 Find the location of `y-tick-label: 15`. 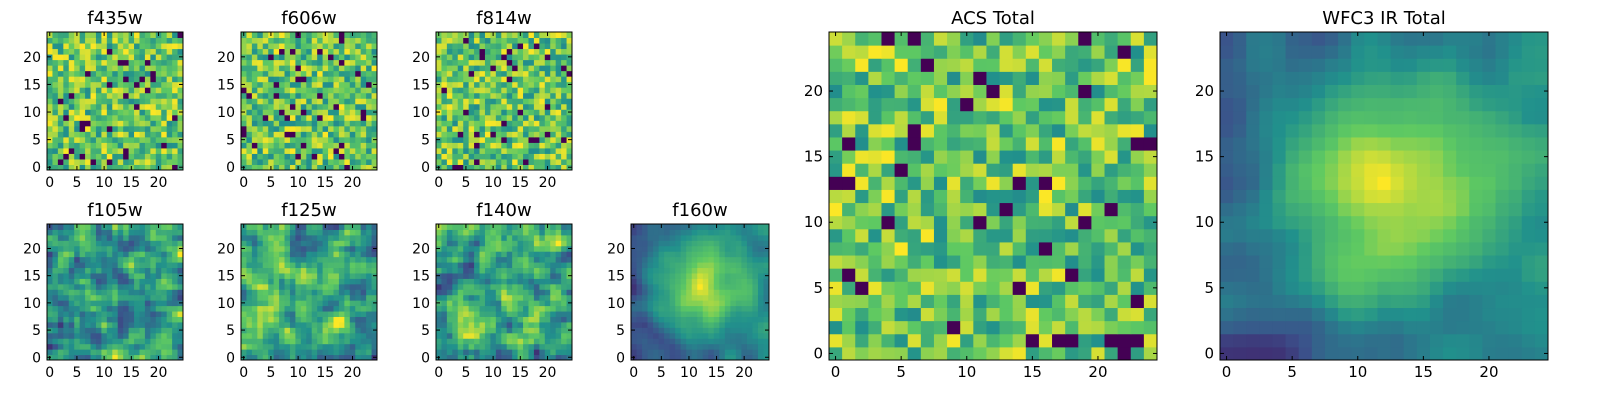

y-tick-label: 15 is located at coordinates (226, 277).